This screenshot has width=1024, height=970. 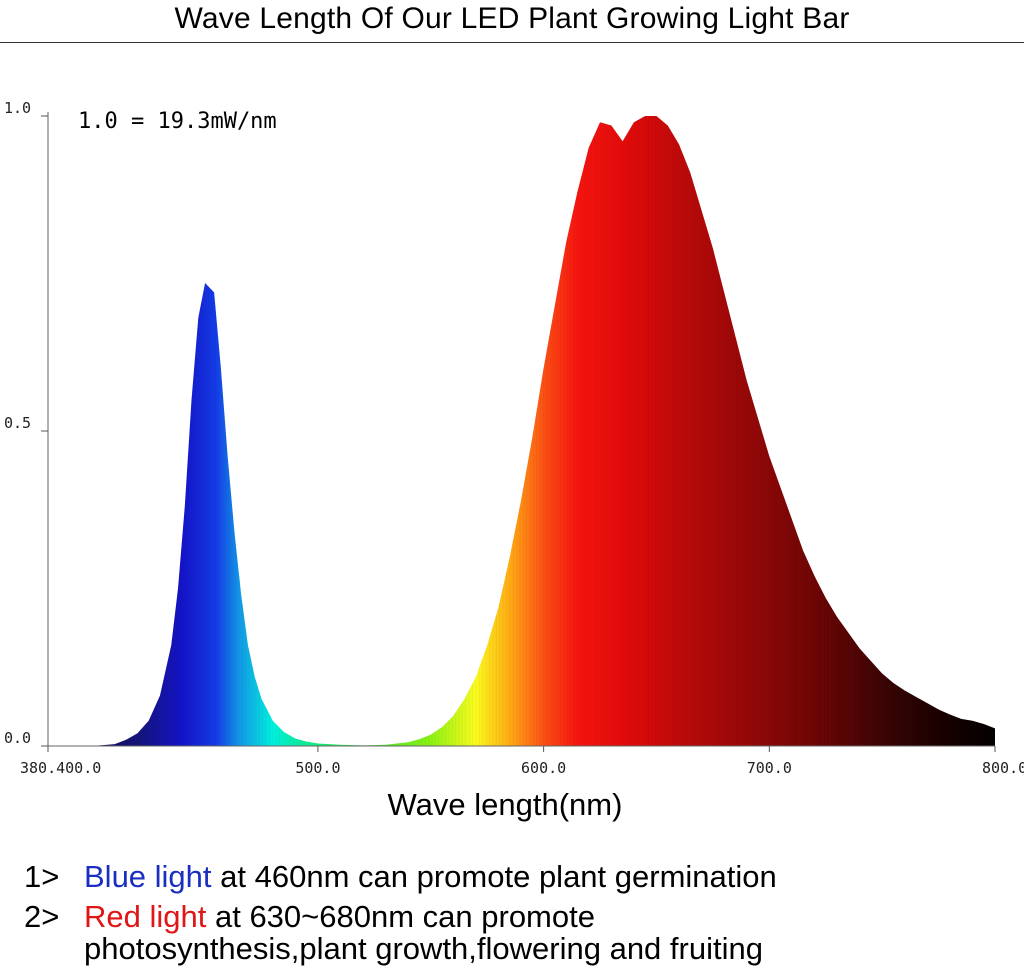 I want to click on x-tick-label: 800.0, so click(x=1003, y=768).